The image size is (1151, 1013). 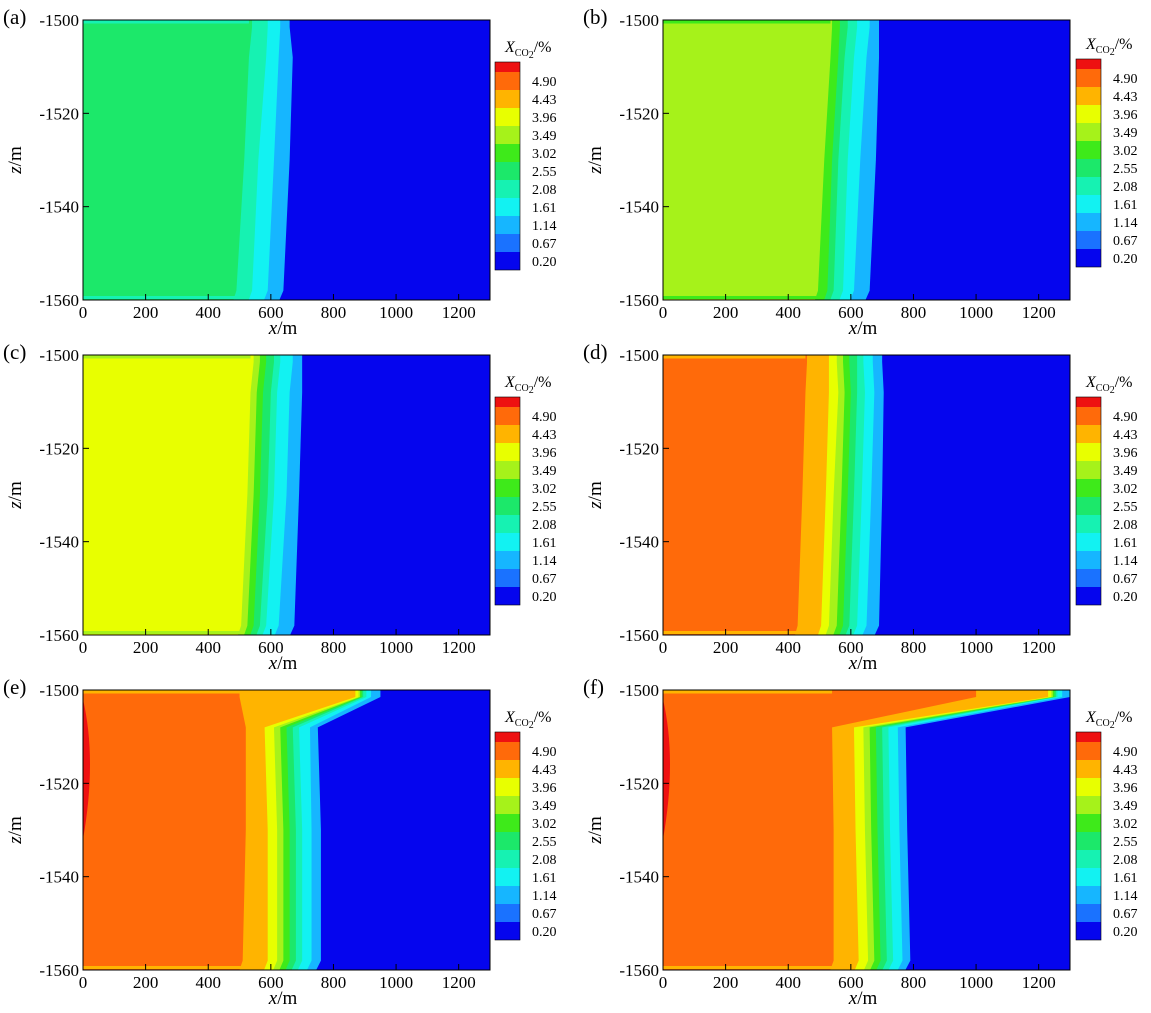 I want to click on top-boundary-layer, so click(x=734, y=357).